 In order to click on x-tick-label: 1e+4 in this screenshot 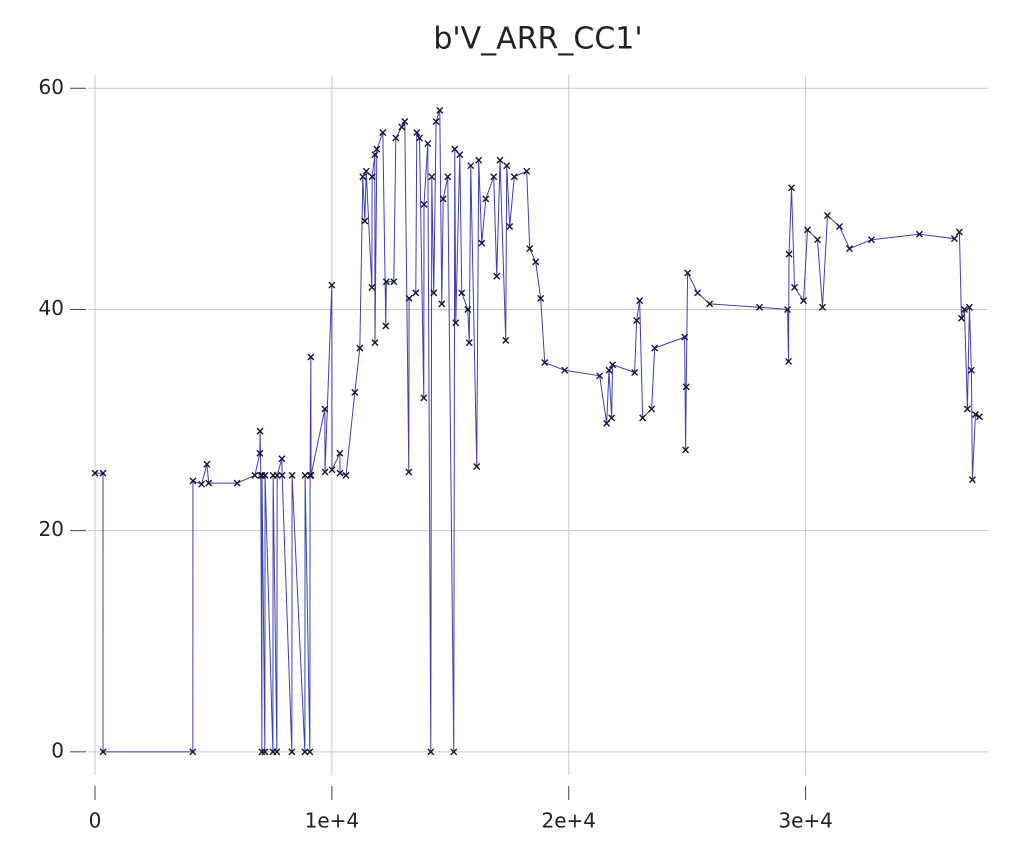, I will do `click(332, 821)`.